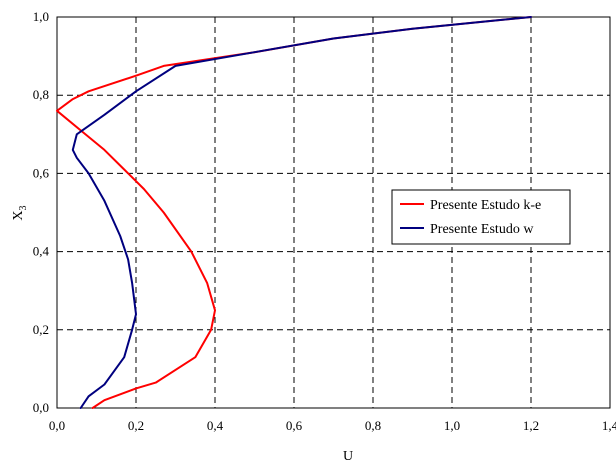 The width and height of the screenshot is (616, 467). What do you see at coordinates (41, 251) in the screenshot?
I see `y-tick-label: 0,4` at bounding box center [41, 251].